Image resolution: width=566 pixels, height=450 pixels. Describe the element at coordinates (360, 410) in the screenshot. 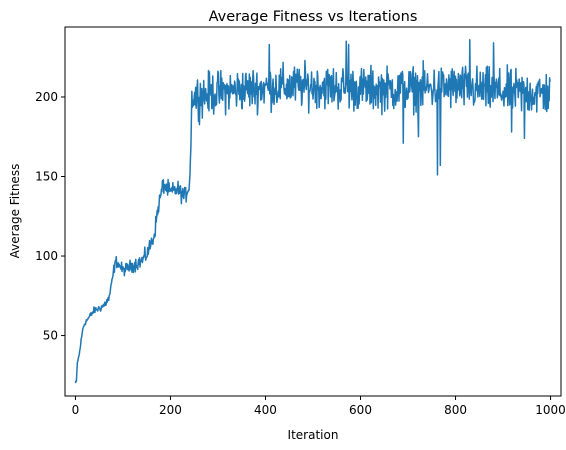

I see `x-tick-label: 600` at that location.